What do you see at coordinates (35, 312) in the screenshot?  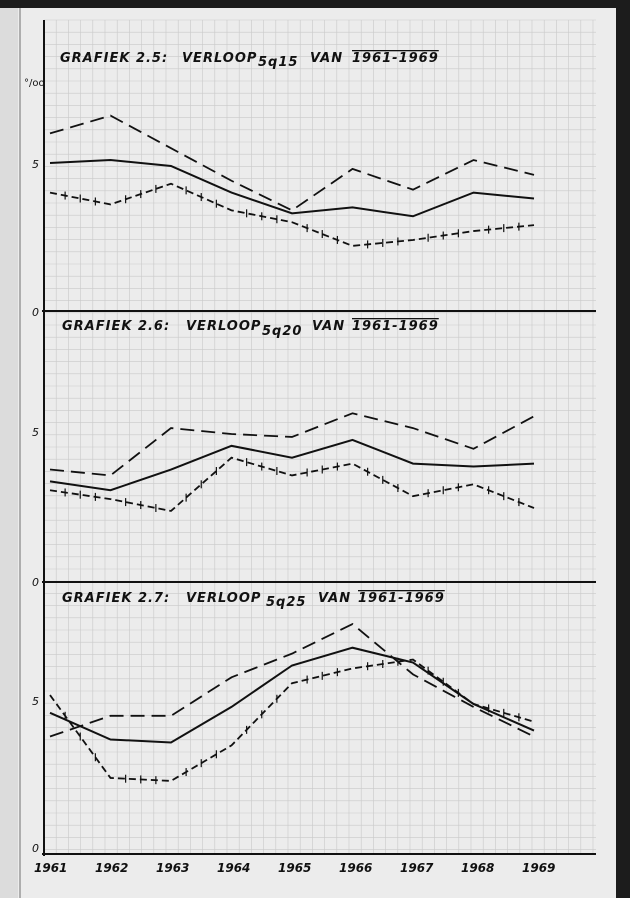 I see `tick-label-top-0: 0` at bounding box center [35, 312].